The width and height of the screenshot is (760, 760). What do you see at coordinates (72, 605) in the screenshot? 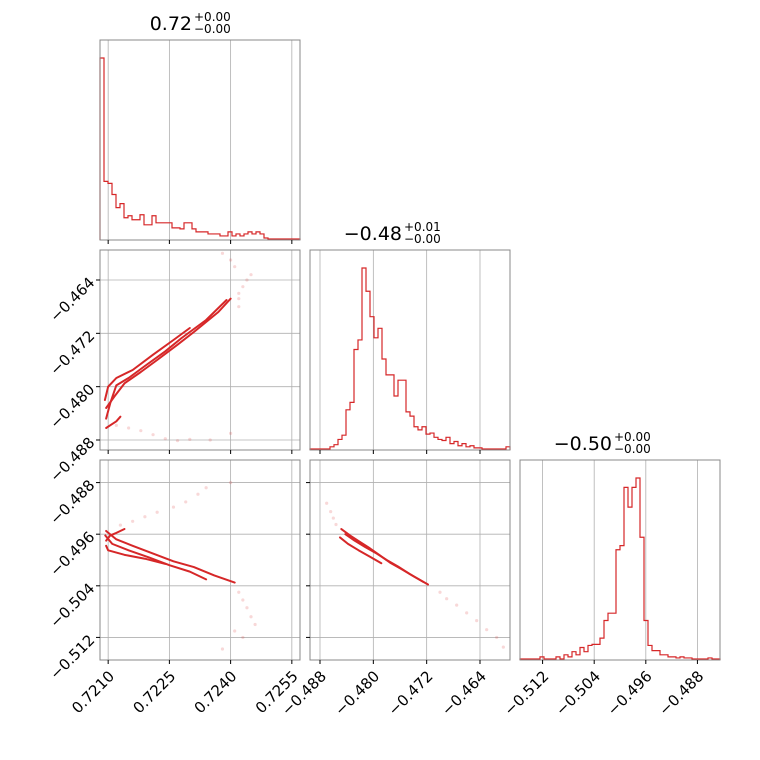
I see `y-tick-label: −0.504` at bounding box center [72, 605].